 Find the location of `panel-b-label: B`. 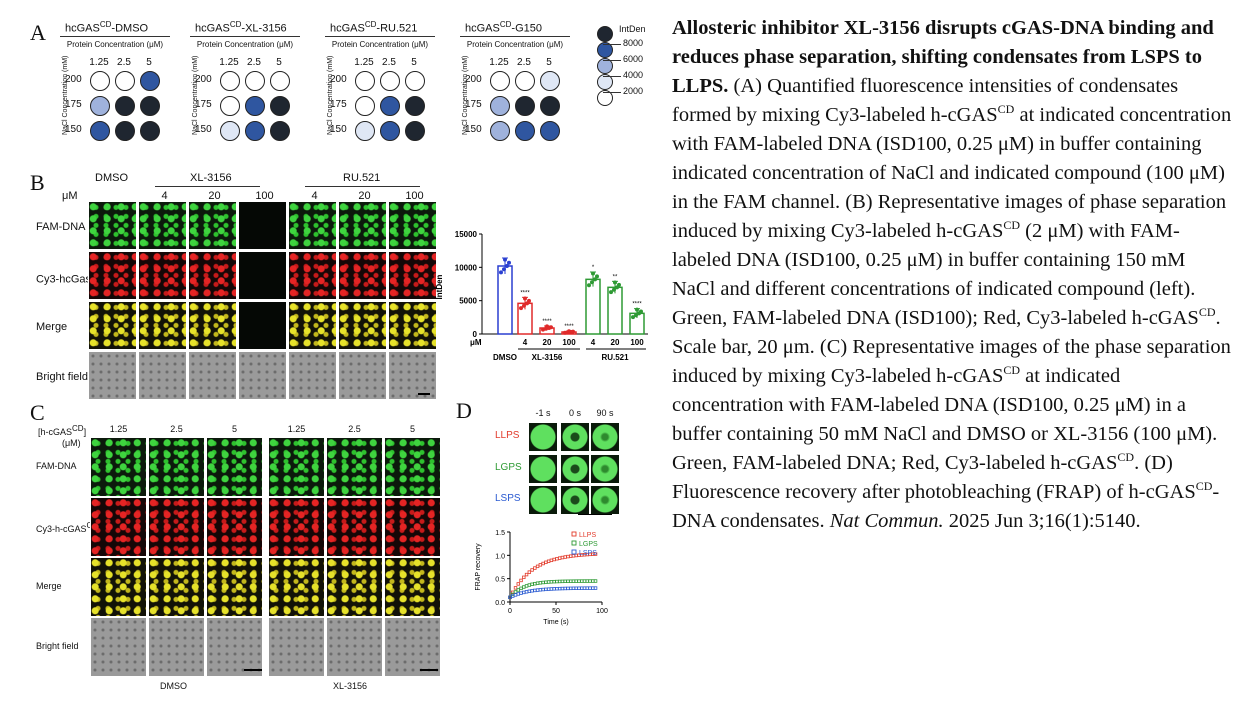

panel-b-label: B is located at coordinates (37, 182).